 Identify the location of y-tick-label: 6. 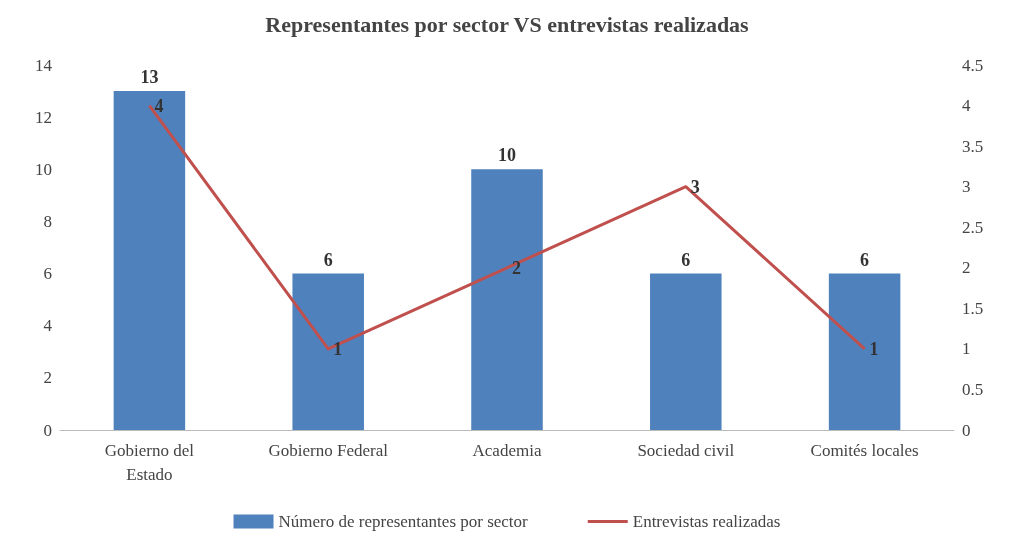
(47, 274).